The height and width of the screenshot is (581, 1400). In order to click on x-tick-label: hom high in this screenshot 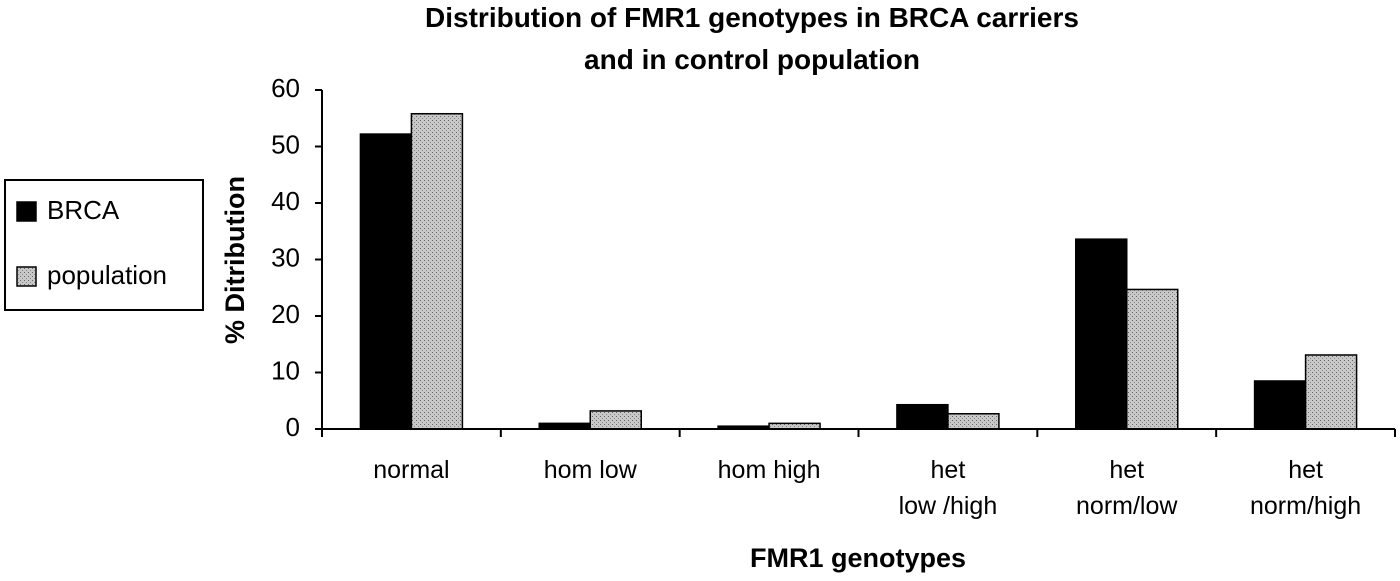, I will do `click(769, 470)`.